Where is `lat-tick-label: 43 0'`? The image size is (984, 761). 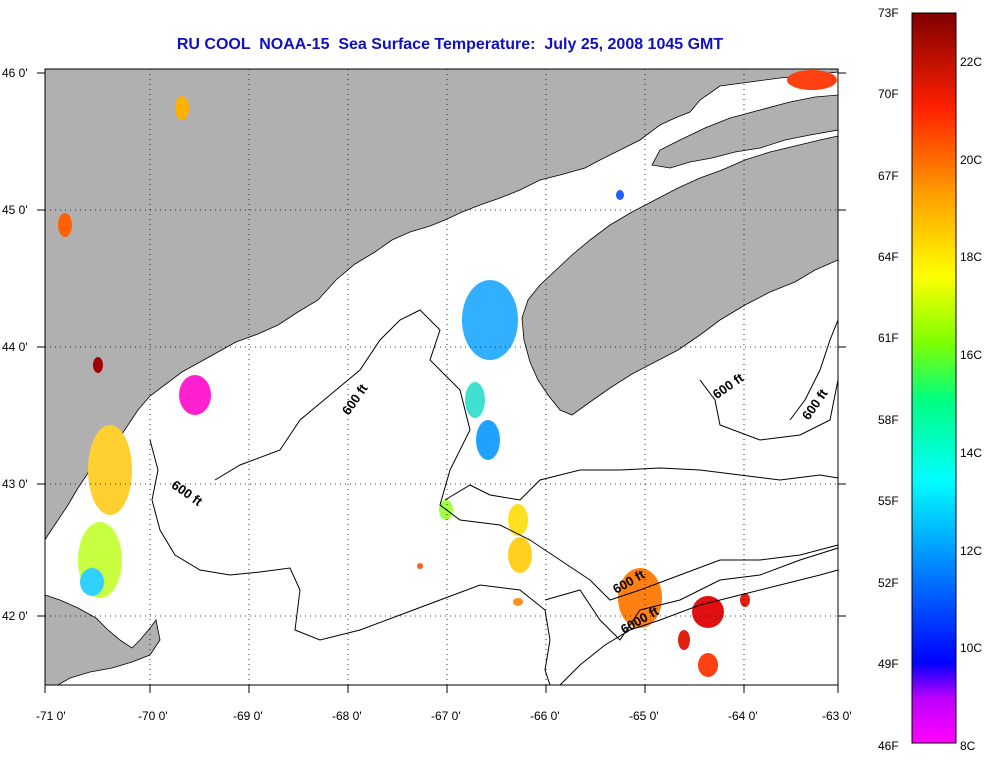 lat-tick-label: 43 0' is located at coordinates (15, 484).